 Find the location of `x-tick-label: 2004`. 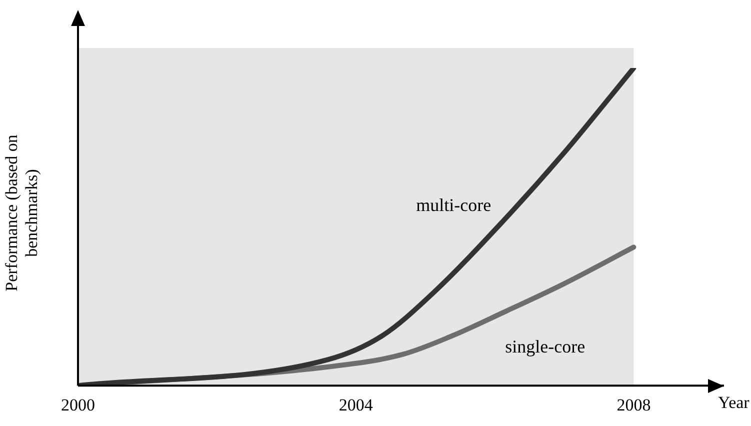

x-tick-label: 2004 is located at coordinates (356, 404).